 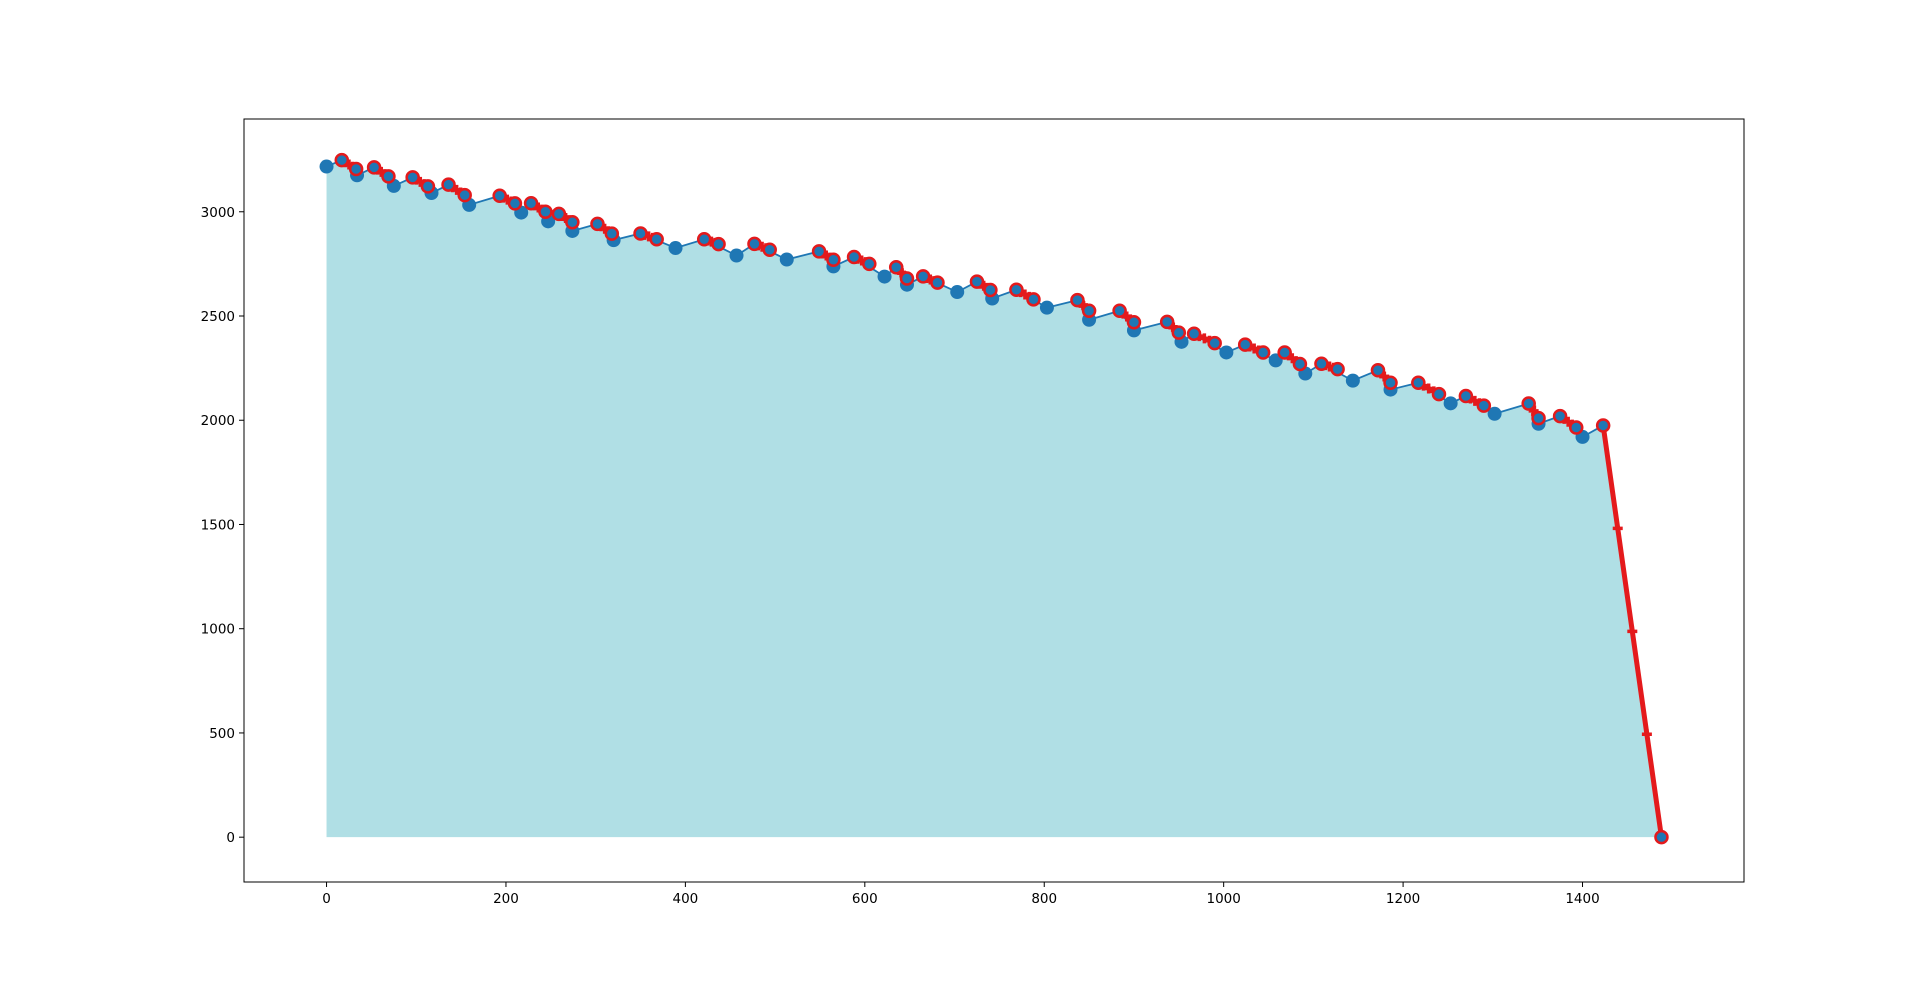 I want to click on y-tick-label: 1000, so click(x=218, y=630).